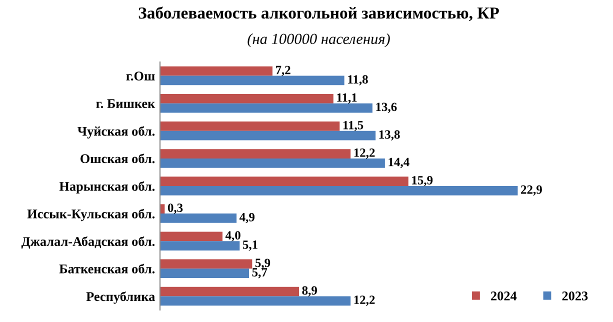 Image resolution: width=613 pixels, height=322 pixels. What do you see at coordinates (386, 107) in the screenshot?
I see `data-label: 13,6` at bounding box center [386, 107].